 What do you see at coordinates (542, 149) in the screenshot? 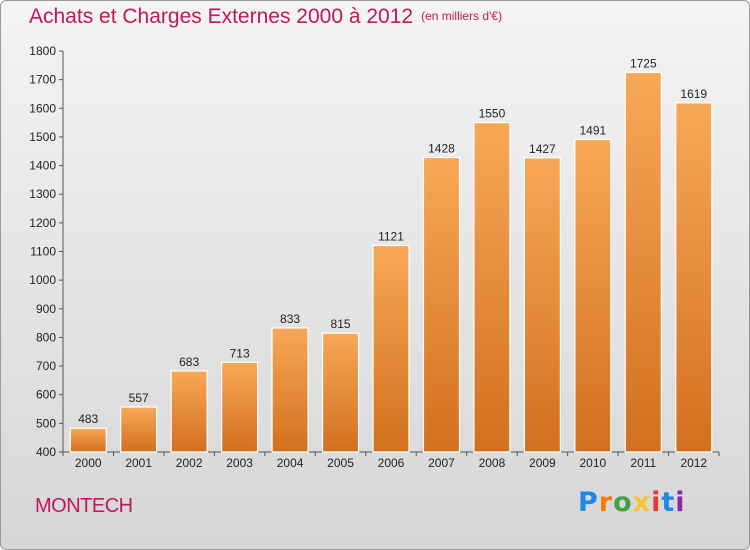
I see `bar-value-label: 1427` at bounding box center [542, 149].